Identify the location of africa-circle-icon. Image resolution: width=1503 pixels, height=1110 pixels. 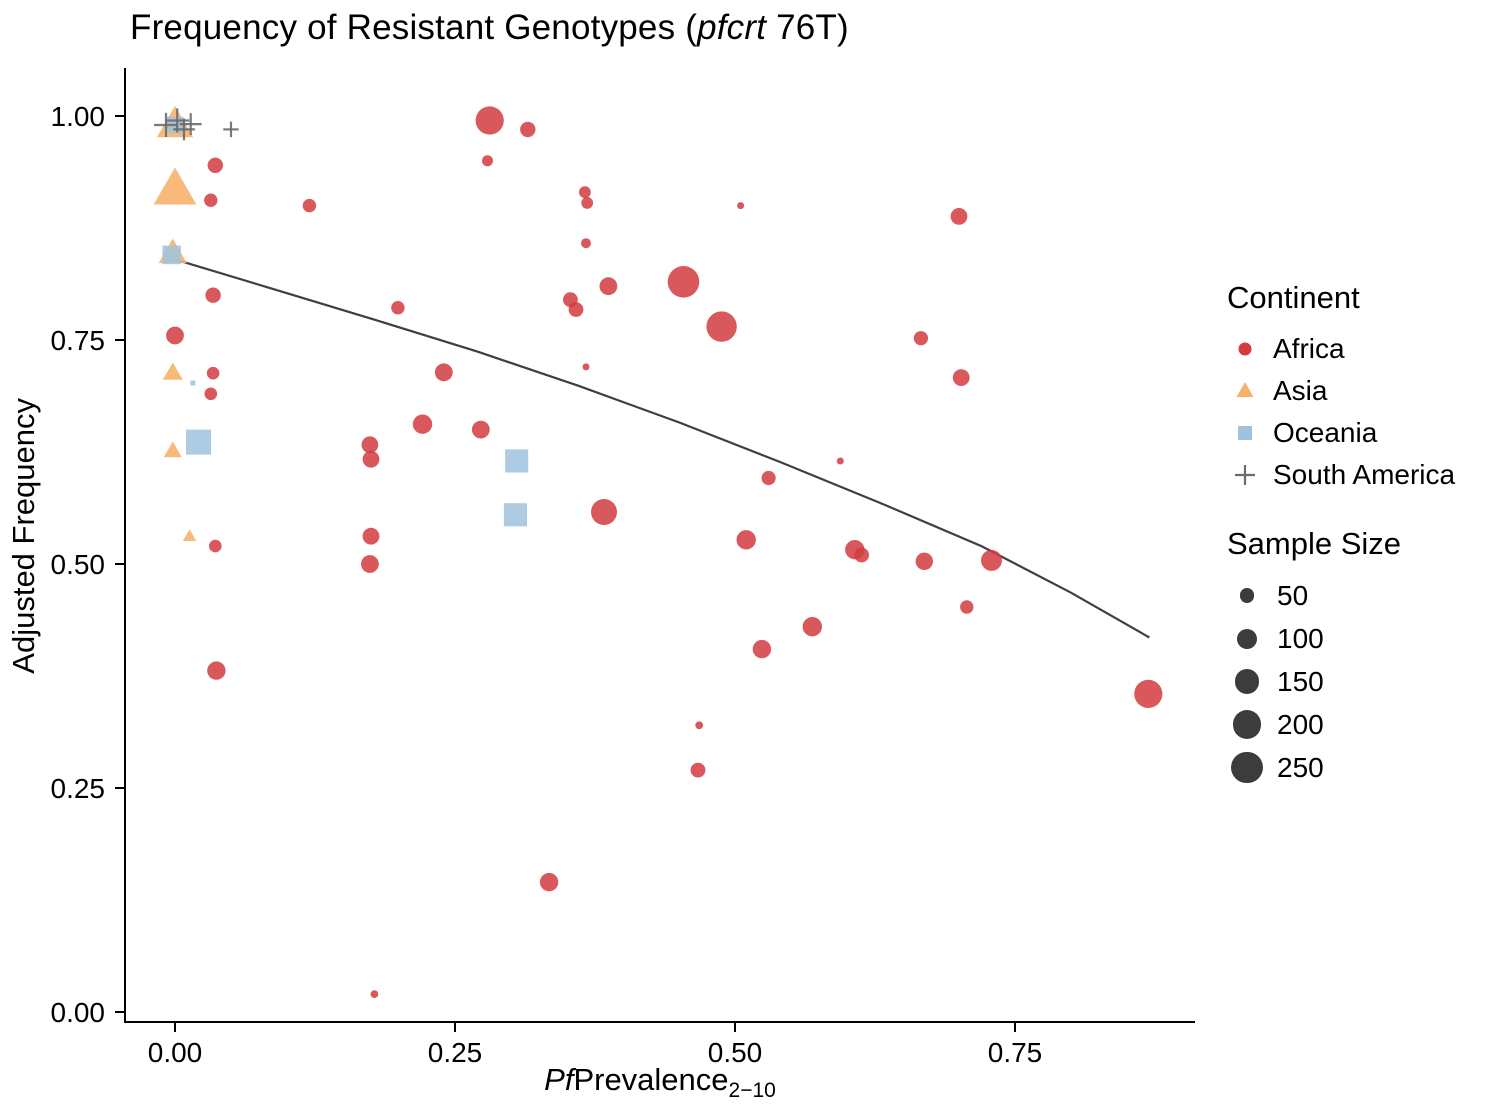
(1245, 349).